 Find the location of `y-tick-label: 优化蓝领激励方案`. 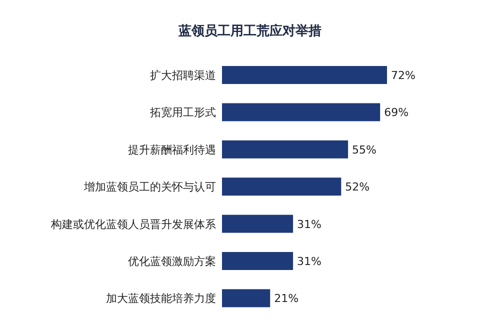

y-tick-label: 优化蓝领激励方案 is located at coordinates (172, 261).